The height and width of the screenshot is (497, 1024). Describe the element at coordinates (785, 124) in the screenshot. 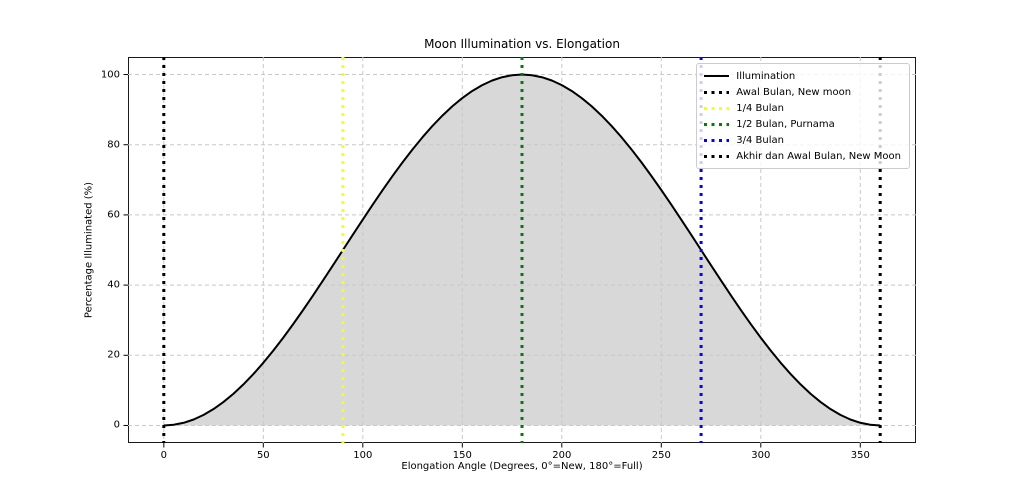

I see `legend-label: 1/2 Bulan, Purnama` at that location.